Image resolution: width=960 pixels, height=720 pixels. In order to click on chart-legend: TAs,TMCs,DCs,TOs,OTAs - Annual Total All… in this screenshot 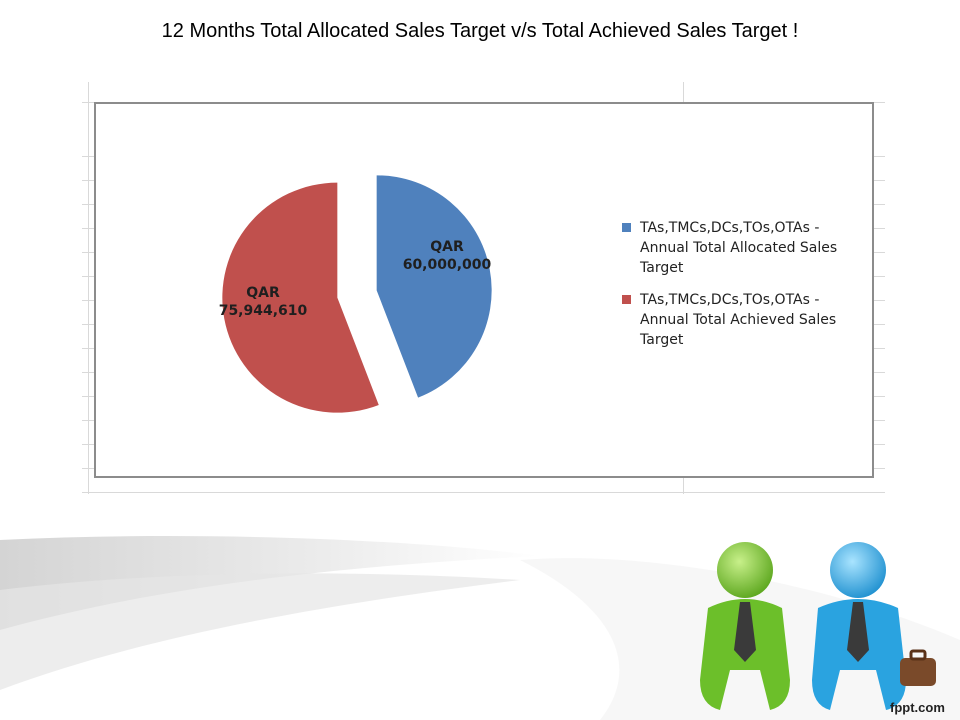, I will do `click(747, 290)`.